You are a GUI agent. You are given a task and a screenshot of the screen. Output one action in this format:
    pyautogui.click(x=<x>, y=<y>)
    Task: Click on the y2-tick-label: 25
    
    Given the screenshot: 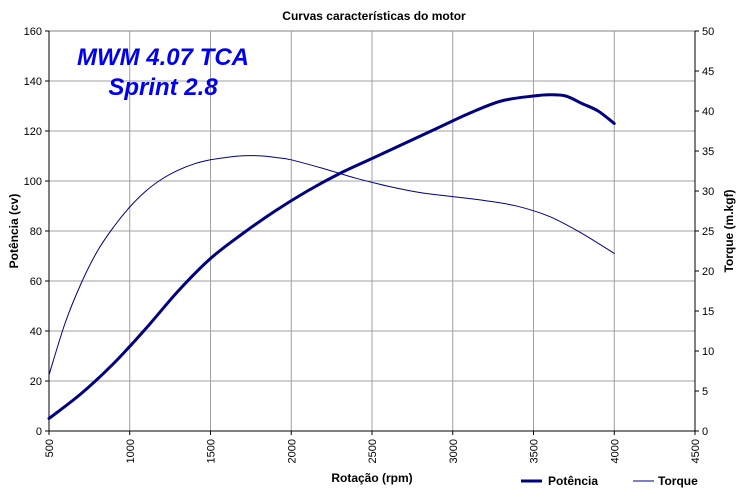 What is the action you would take?
    pyautogui.click(x=708, y=232)
    